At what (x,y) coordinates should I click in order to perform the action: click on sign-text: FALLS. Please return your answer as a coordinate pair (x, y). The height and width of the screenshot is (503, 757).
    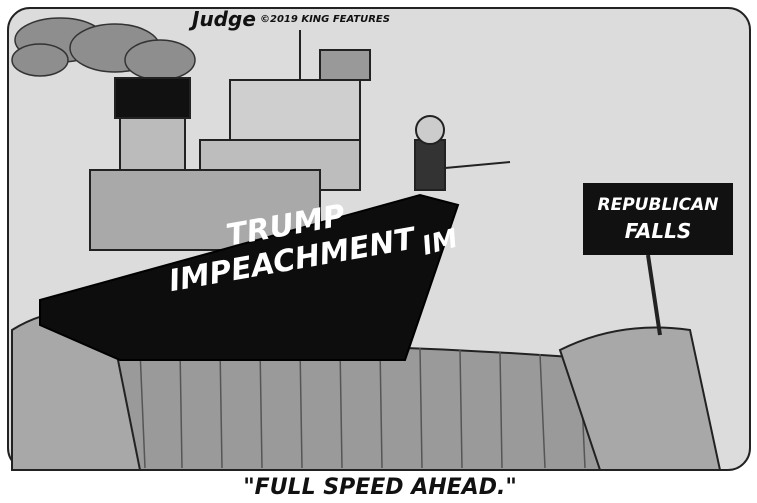
    Looking at the image, I should click on (658, 231).